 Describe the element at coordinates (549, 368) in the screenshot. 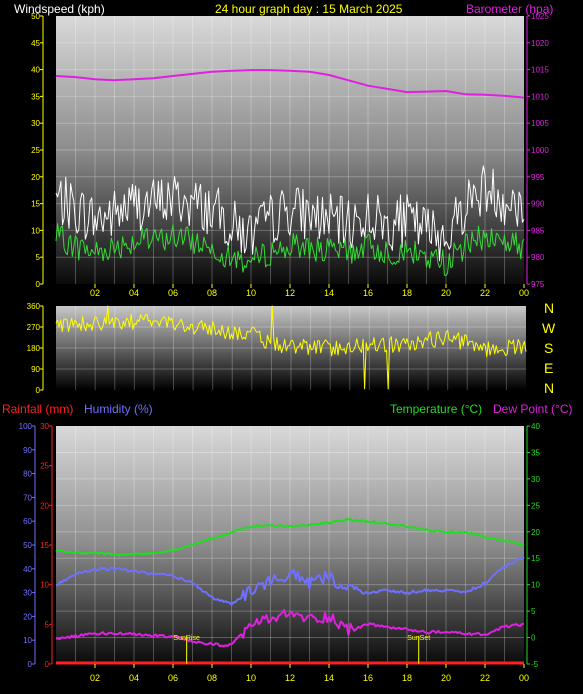

I see `compass-label: E` at that location.